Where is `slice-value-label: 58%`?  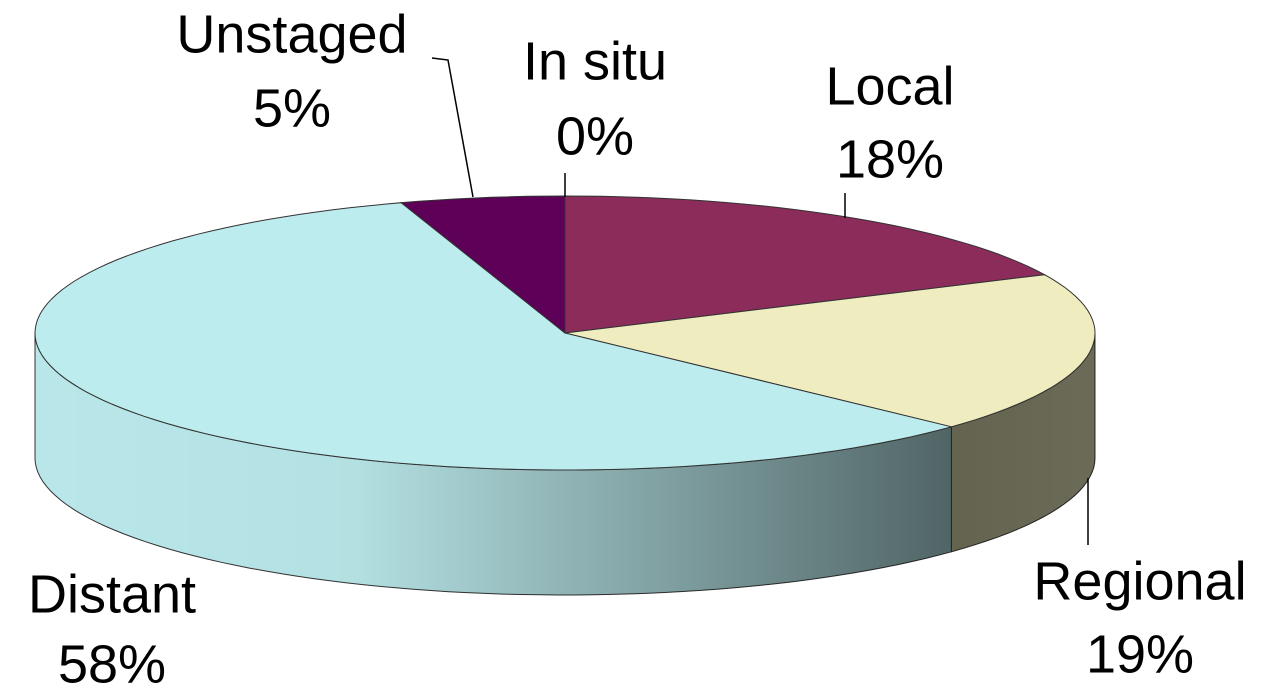 slice-value-label: 58% is located at coordinates (112, 664).